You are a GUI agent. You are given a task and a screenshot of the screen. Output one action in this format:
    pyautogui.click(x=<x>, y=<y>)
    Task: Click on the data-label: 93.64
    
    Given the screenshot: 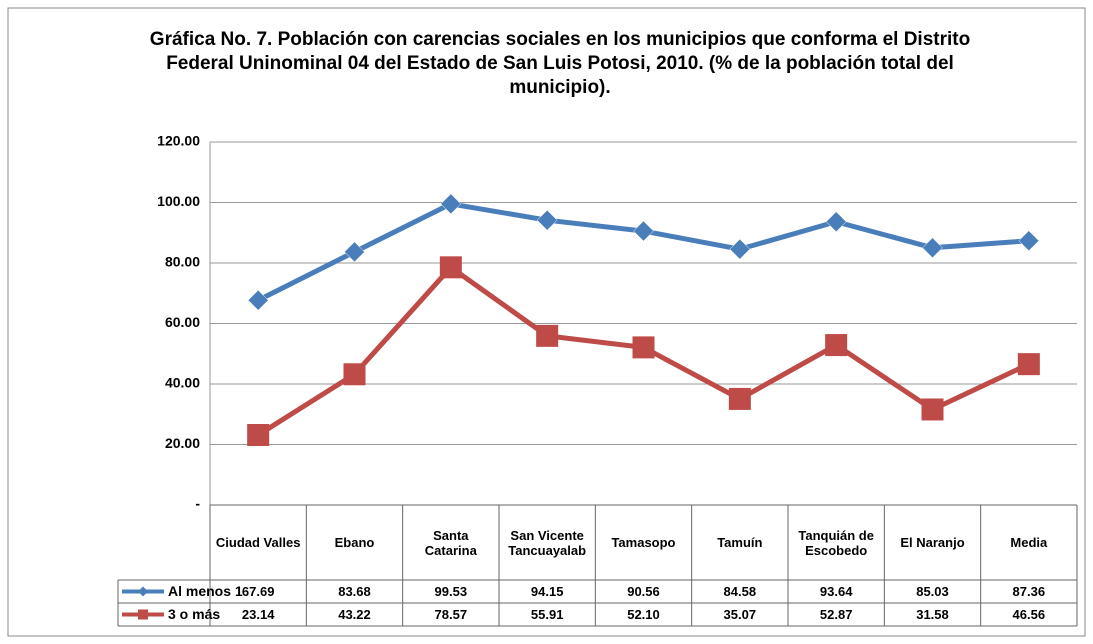 What is the action you would take?
    pyautogui.click(x=836, y=591)
    